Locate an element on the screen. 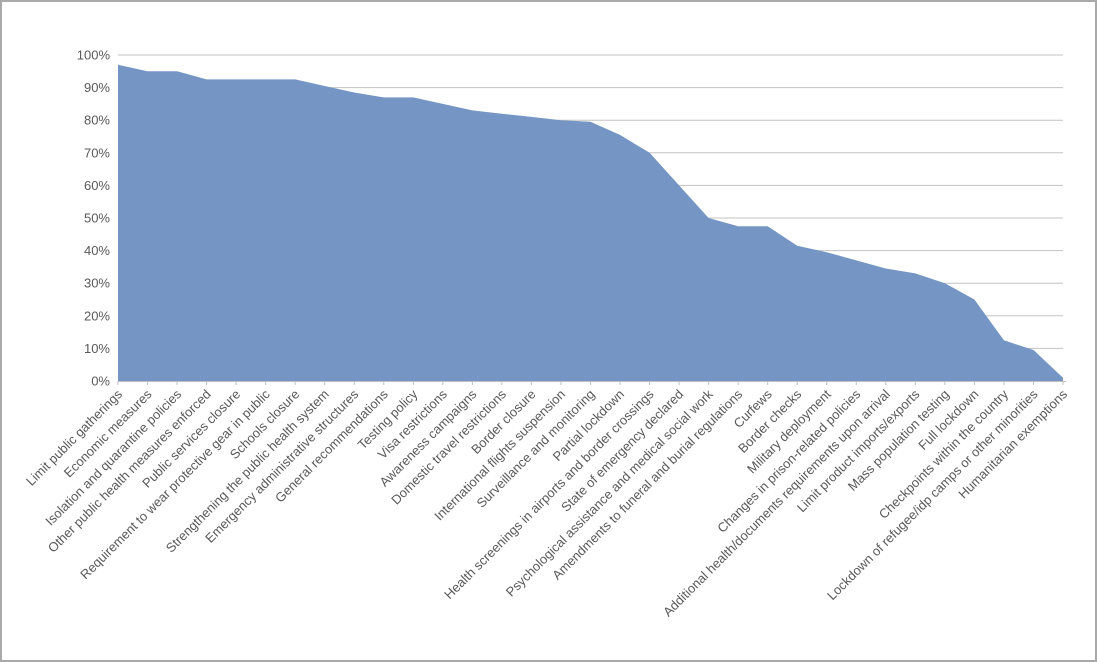  y-axis-tick-label: 70% is located at coordinates (97, 152).